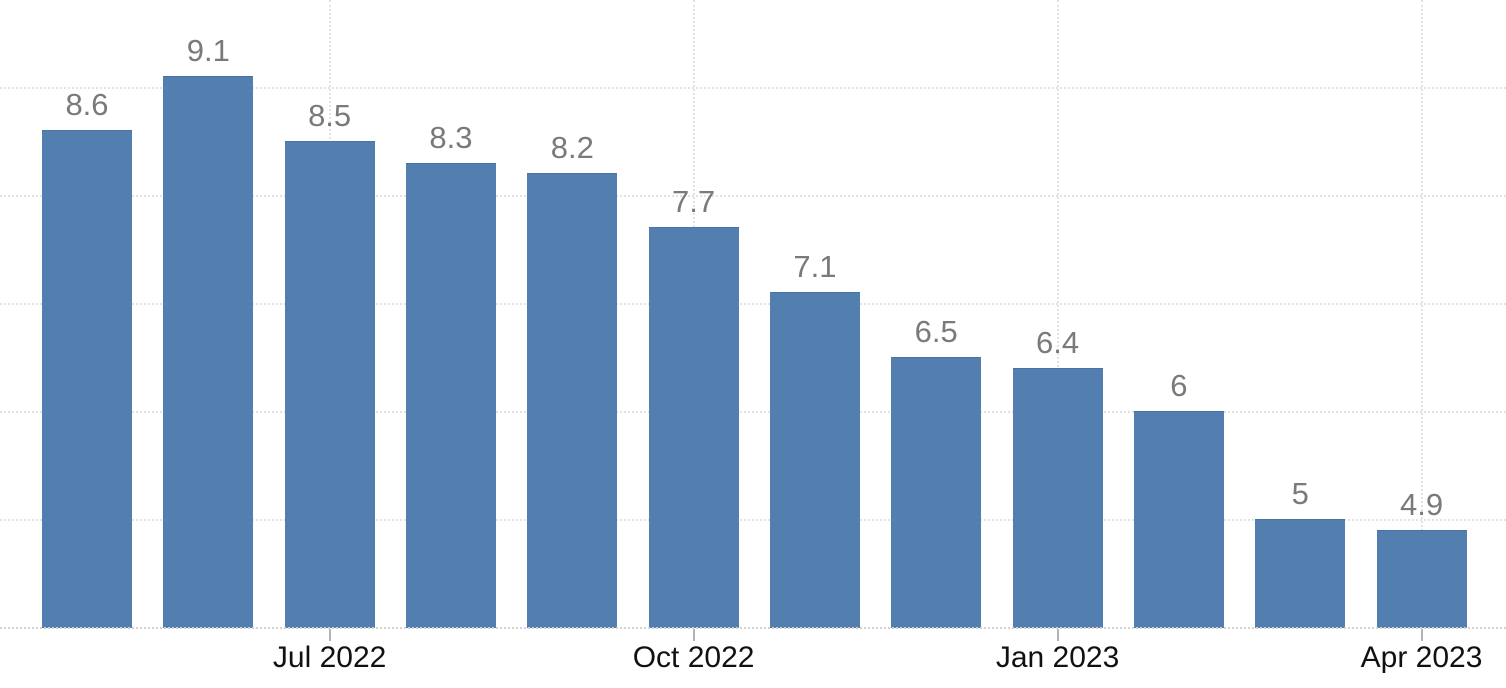 This screenshot has height=688, width=1506. Describe the element at coordinates (1421, 504) in the screenshot. I see `bar-value-label: 4.9` at that location.